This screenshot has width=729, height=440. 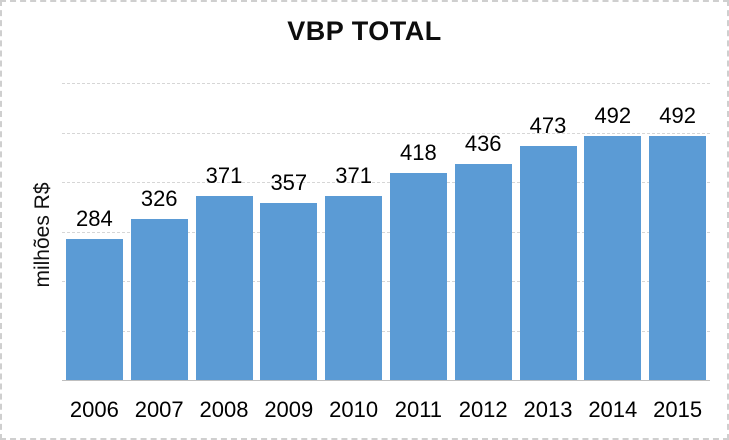 What do you see at coordinates (94, 219) in the screenshot?
I see `data-label-2006: 284` at bounding box center [94, 219].